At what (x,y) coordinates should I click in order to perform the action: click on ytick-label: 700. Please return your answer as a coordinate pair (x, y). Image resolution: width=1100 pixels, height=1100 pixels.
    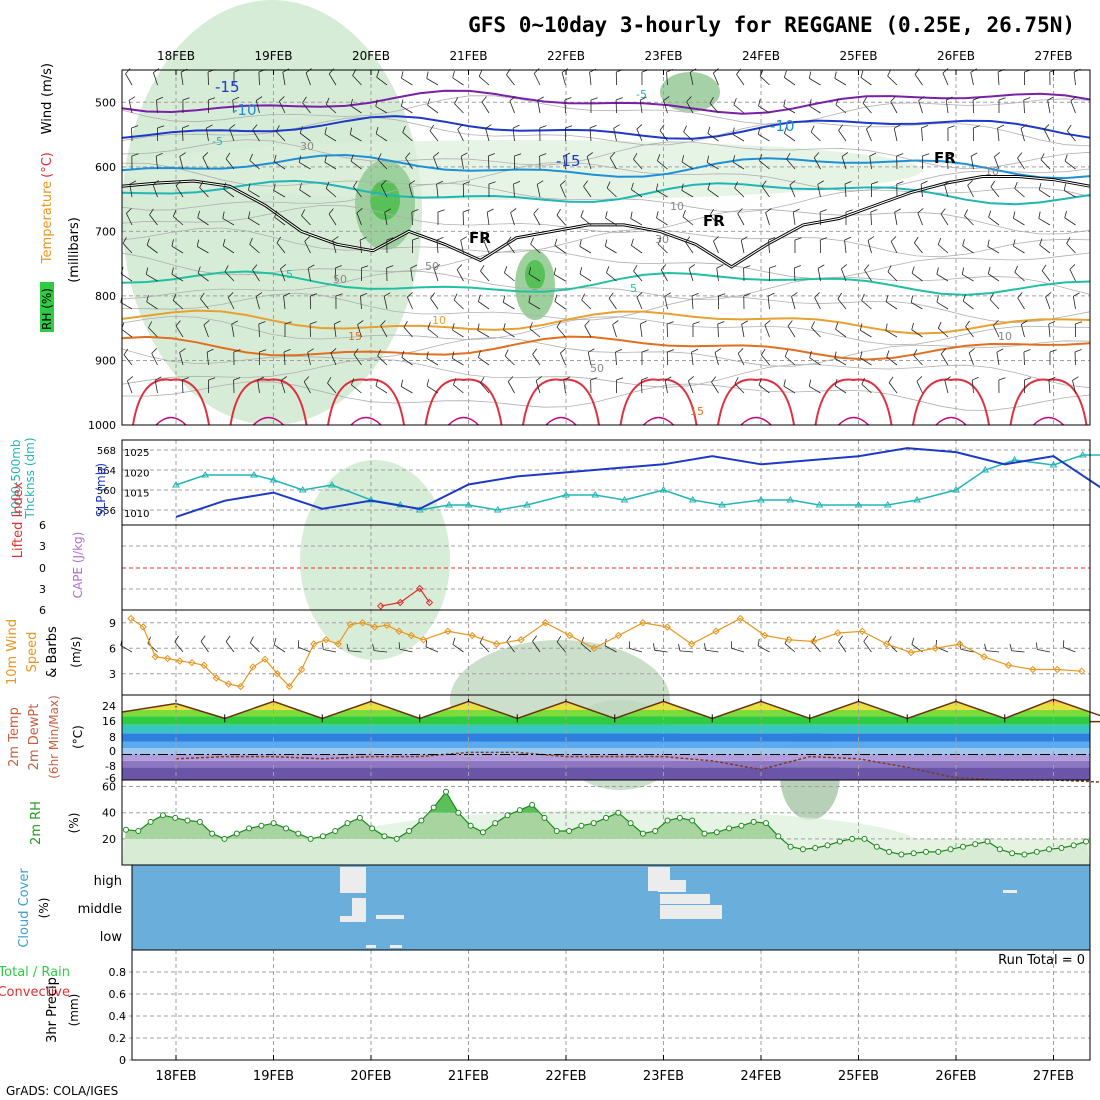
    Looking at the image, I should click on (105, 231).